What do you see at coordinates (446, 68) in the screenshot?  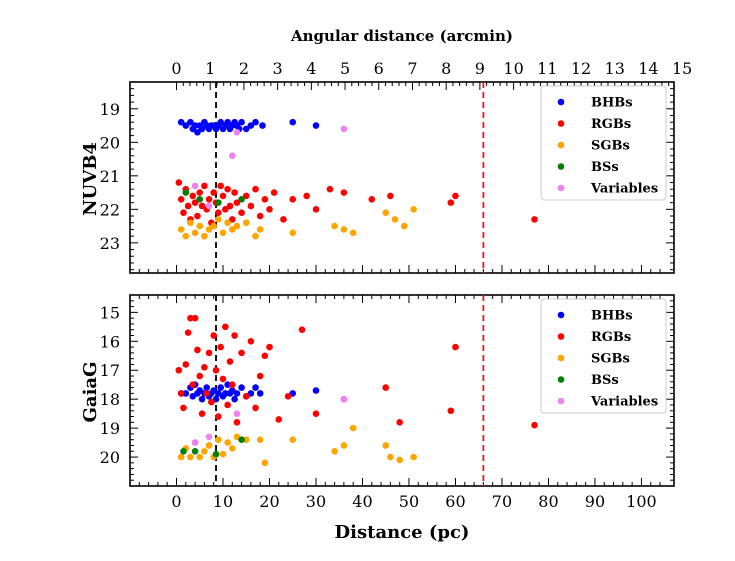 I see `top-tick-label: 8` at bounding box center [446, 68].